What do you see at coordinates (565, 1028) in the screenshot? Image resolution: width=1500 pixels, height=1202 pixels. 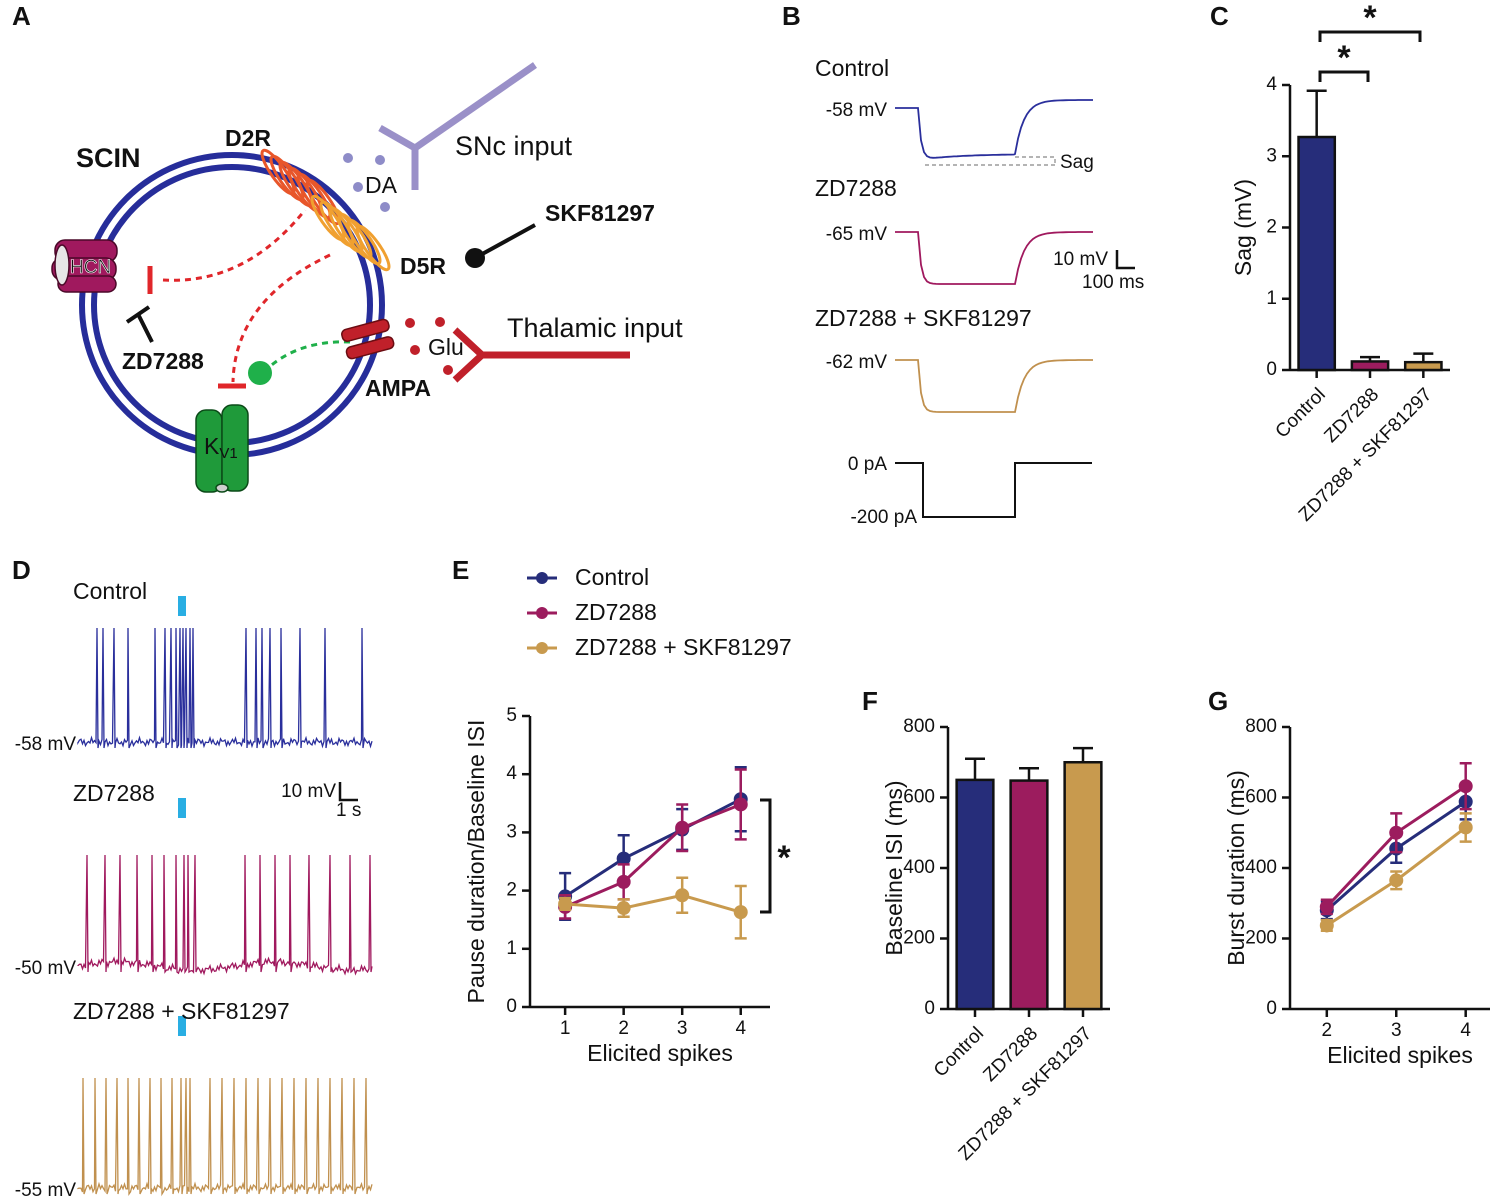 I see `x-tick-label: 1` at bounding box center [565, 1028].